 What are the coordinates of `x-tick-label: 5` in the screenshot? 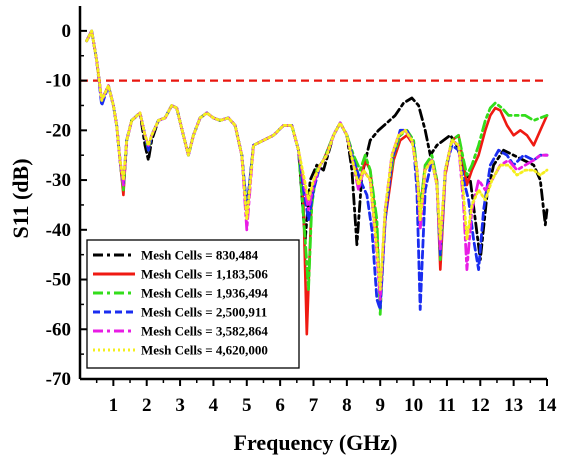 It's located at (247, 405).